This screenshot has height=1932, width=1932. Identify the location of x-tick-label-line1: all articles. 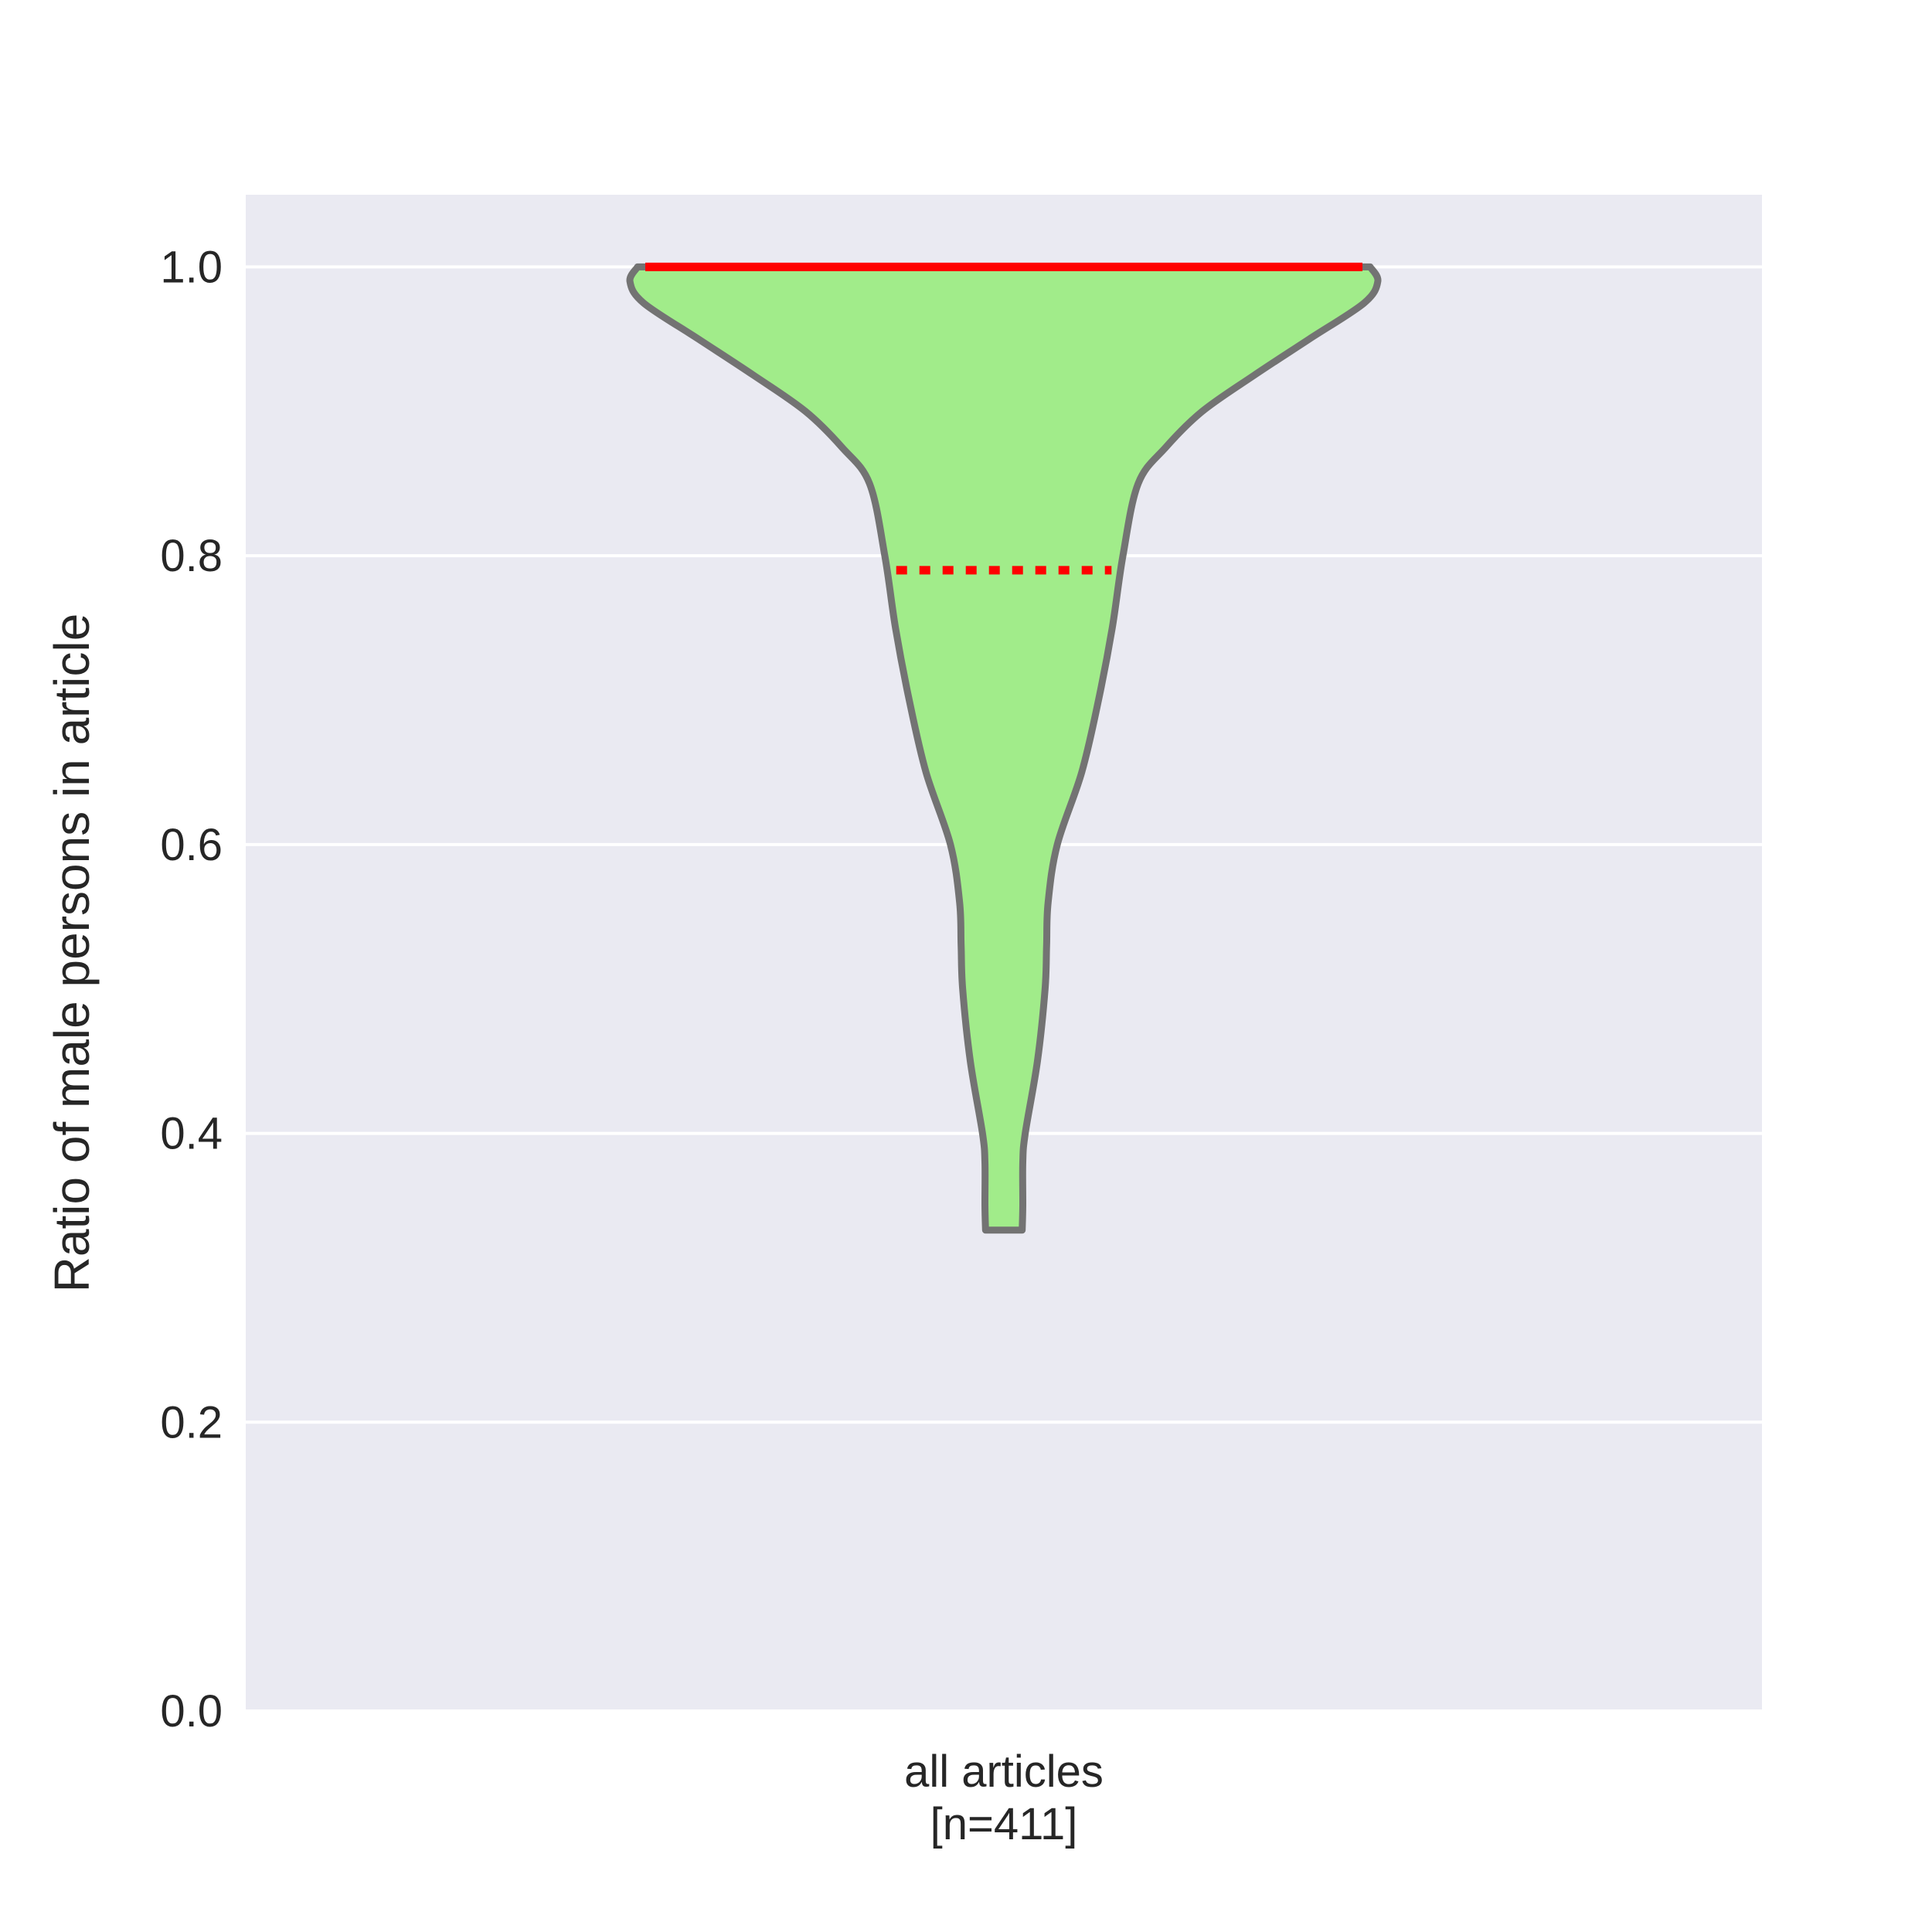
(1004, 1772).